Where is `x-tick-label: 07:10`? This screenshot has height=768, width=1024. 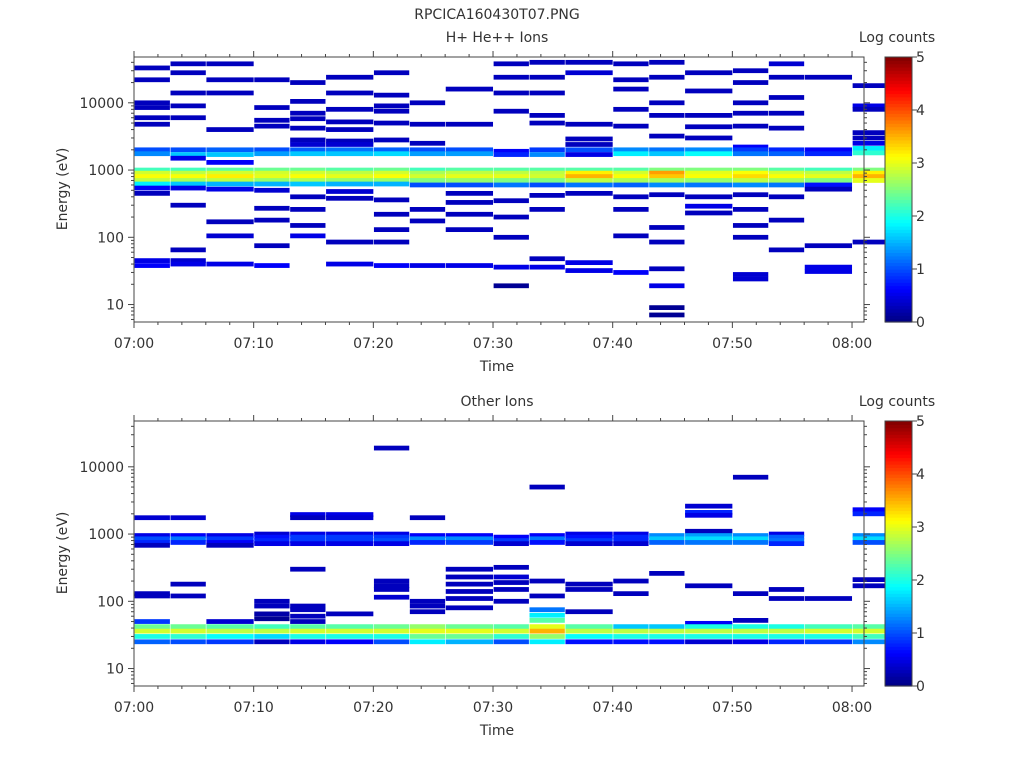
x-tick-label: 07:10 is located at coordinates (253, 708).